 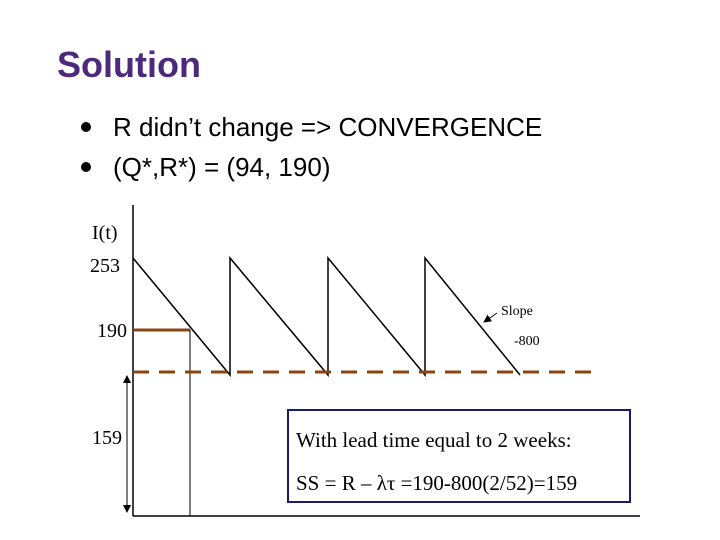 What do you see at coordinates (517, 311) in the screenshot?
I see `slope-label: Slope` at bounding box center [517, 311].